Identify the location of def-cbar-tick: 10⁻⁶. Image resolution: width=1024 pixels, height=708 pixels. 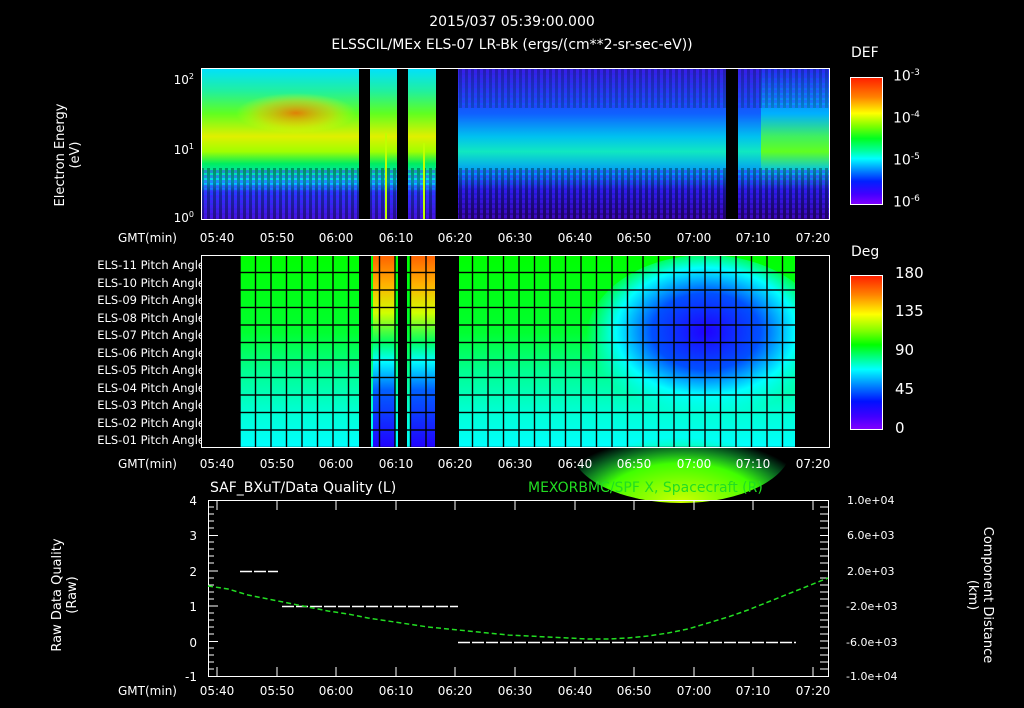
(906, 202).